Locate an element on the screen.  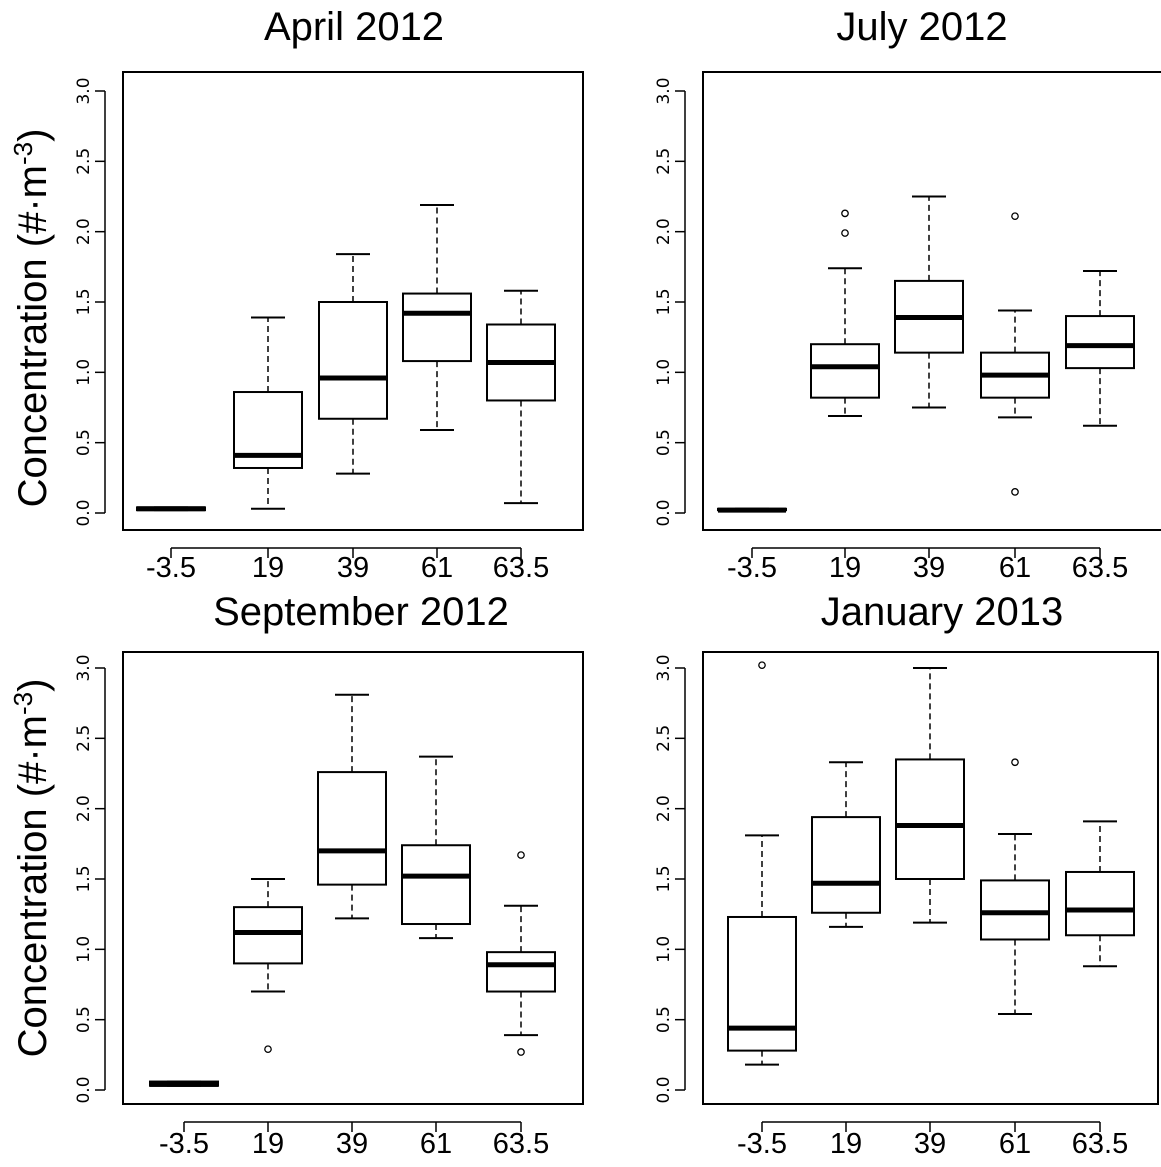
panel-title: September 2012 is located at coordinates (361, 612).